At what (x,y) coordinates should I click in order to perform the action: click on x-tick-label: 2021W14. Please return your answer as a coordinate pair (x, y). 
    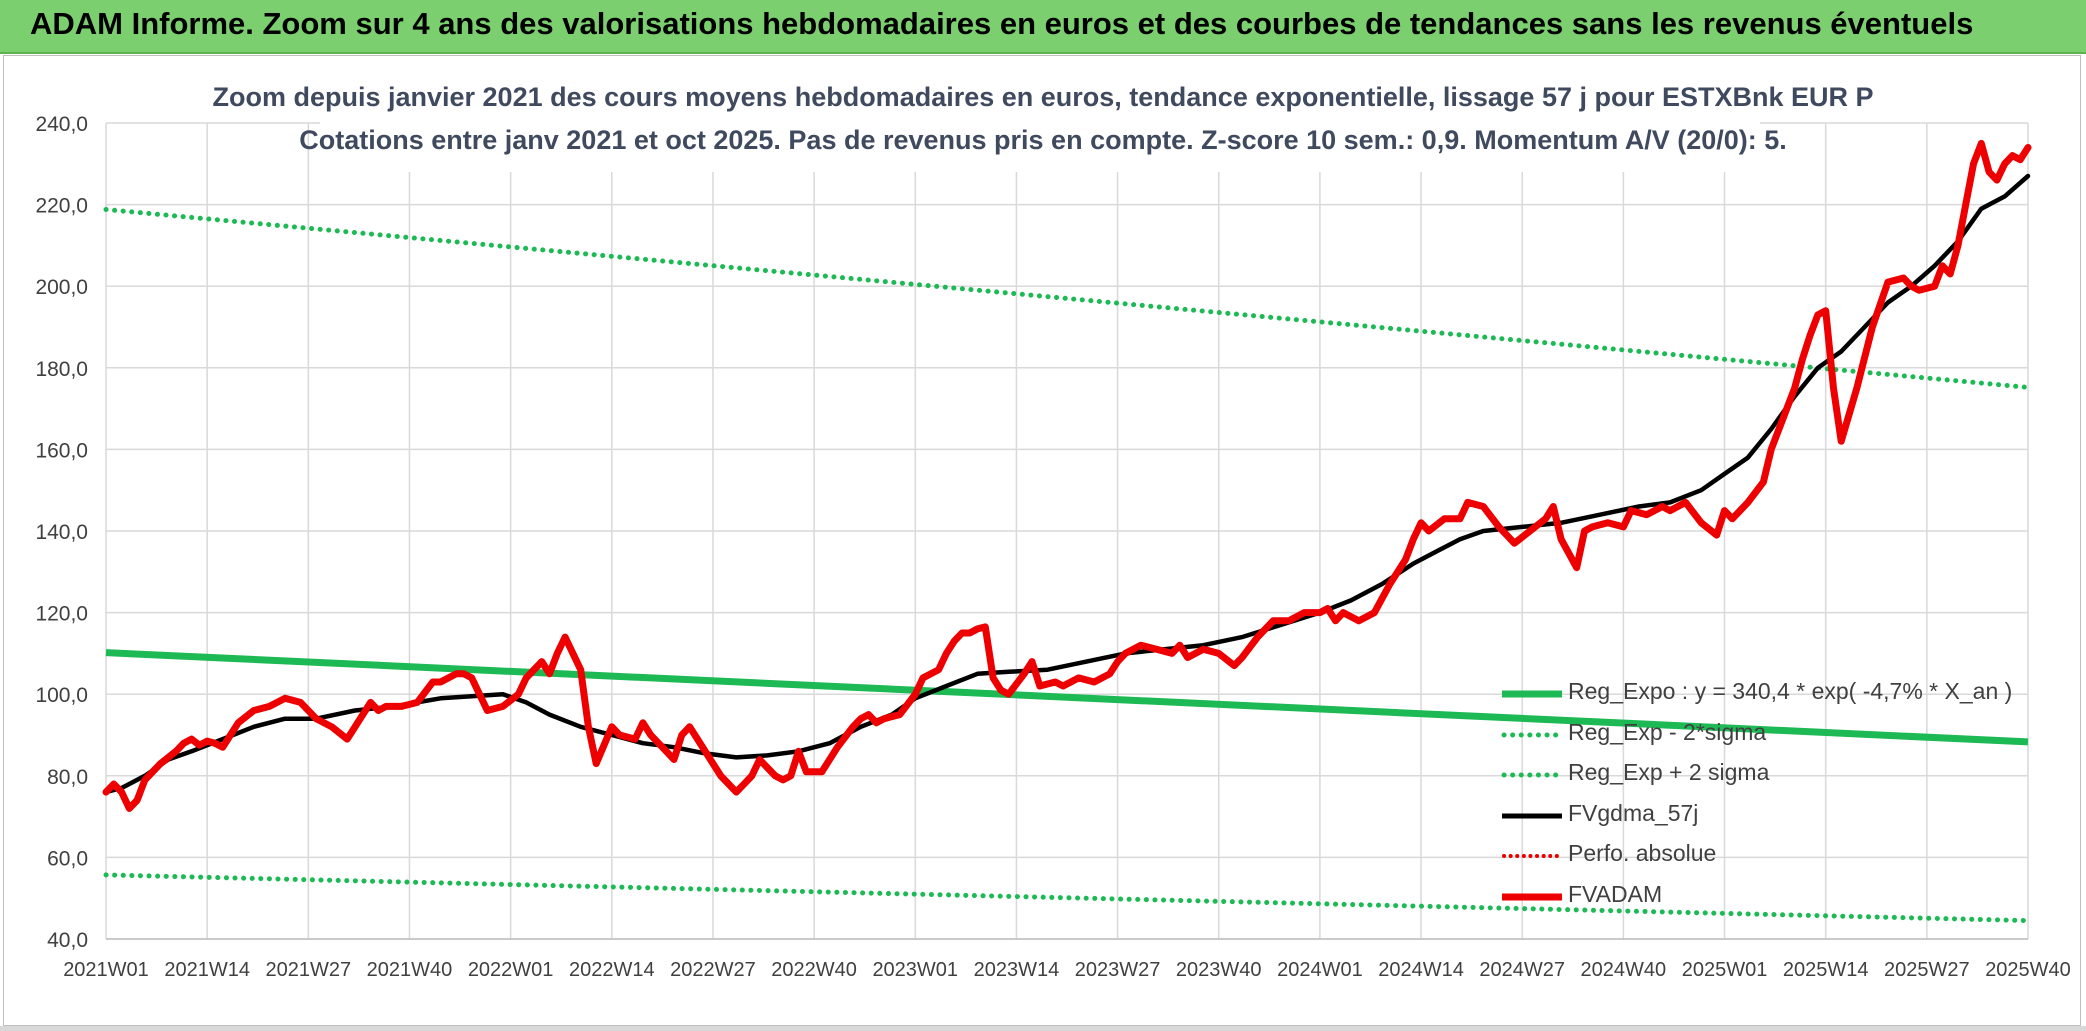
    Looking at the image, I should click on (207, 970).